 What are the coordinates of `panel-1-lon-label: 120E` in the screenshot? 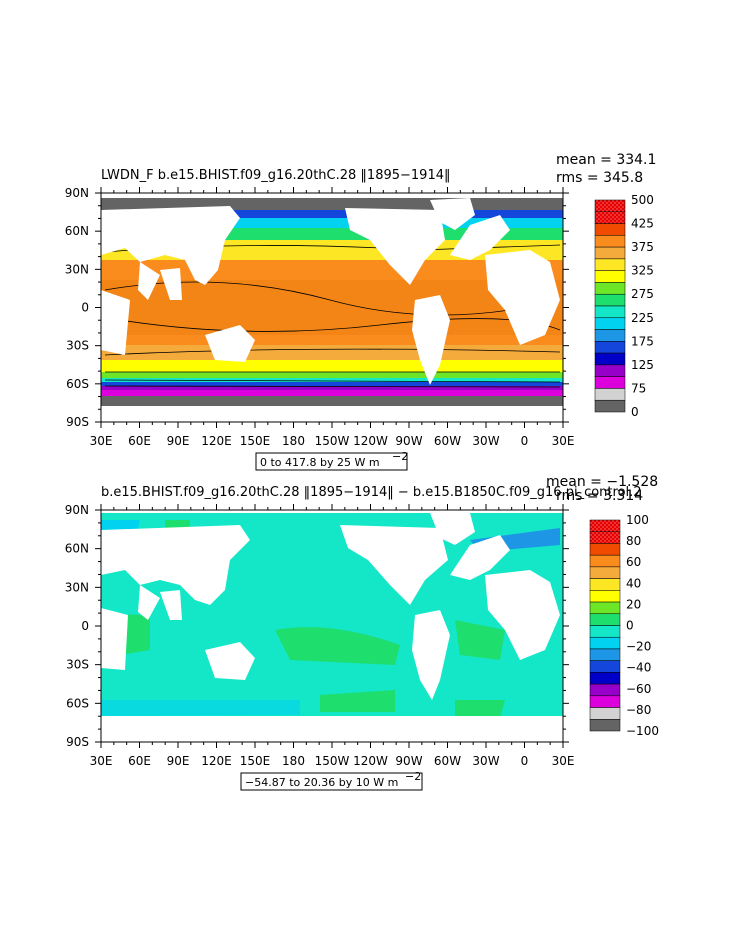 It's located at (216, 441).